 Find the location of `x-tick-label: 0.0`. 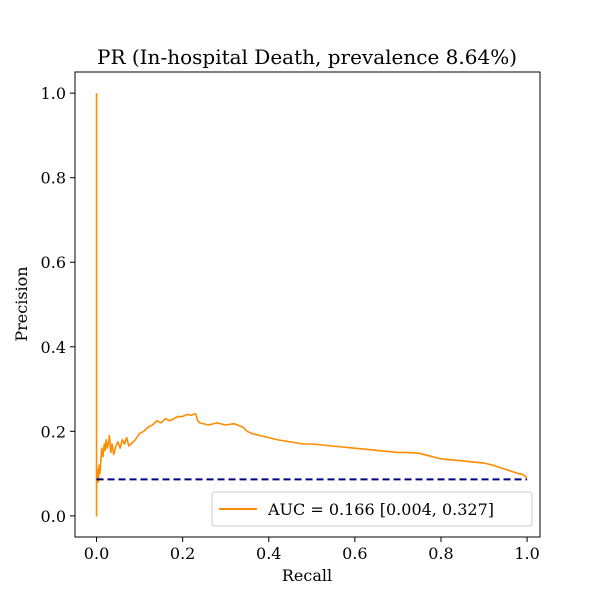

x-tick-label: 0.0 is located at coordinates (96, 553).